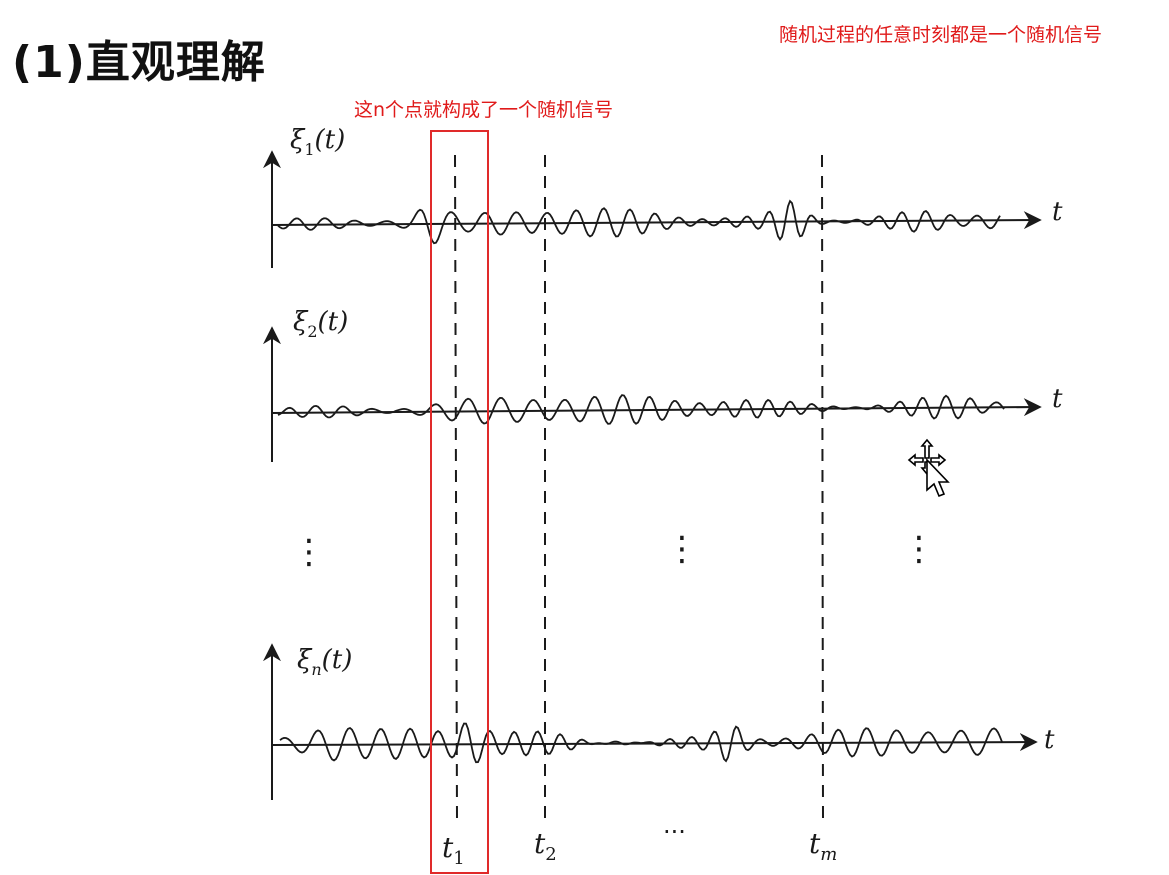  Describe the element at coordinates (484, 110) in the screenshot. I see `annotation-highlight: 这n个点就构成了一个随机信号` at that location.